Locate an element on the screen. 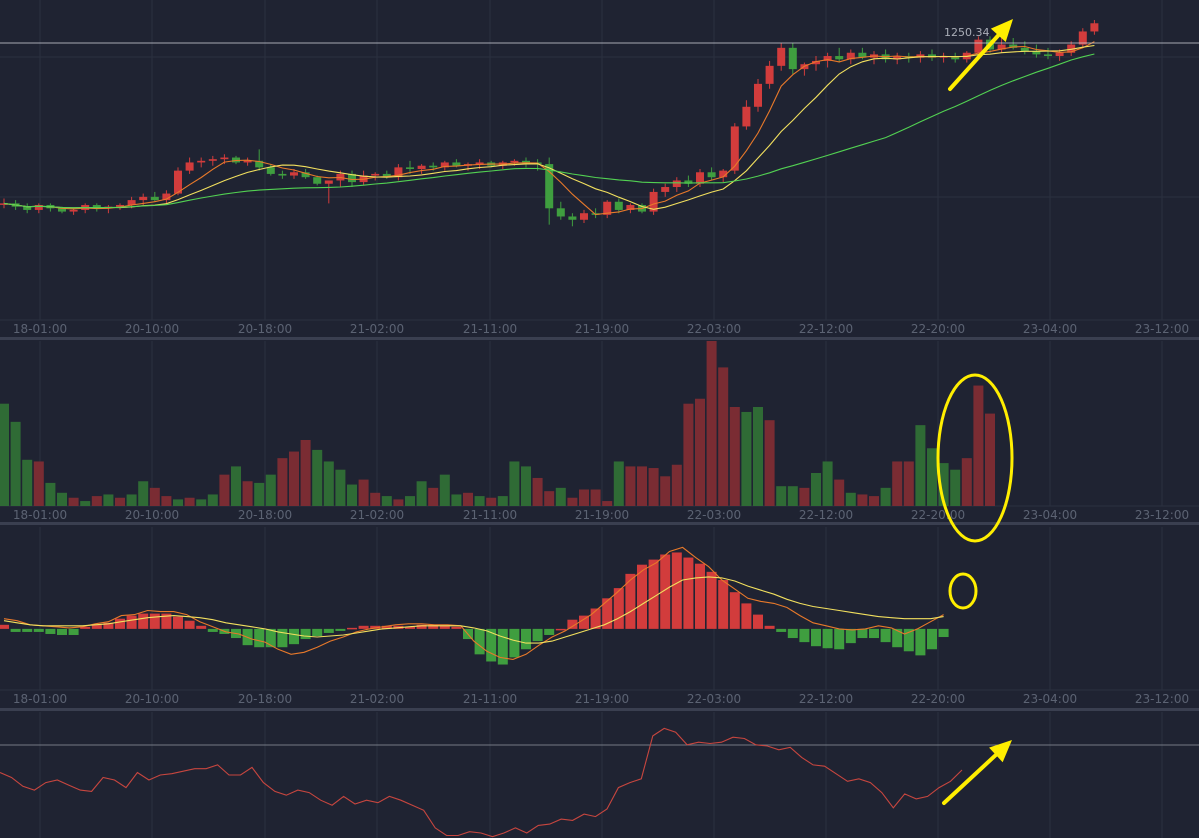 The height and width of the screenshot is (838, 1199). price-x-tick-label: 21-02:00 is located at coordinates (377, 329).